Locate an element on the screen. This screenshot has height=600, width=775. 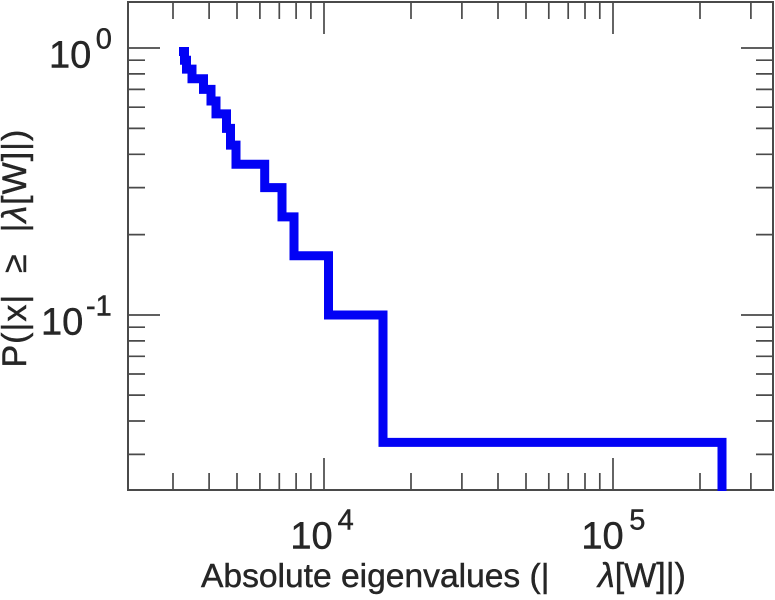
svg-text: 4 is located at coordinates (346, 520).